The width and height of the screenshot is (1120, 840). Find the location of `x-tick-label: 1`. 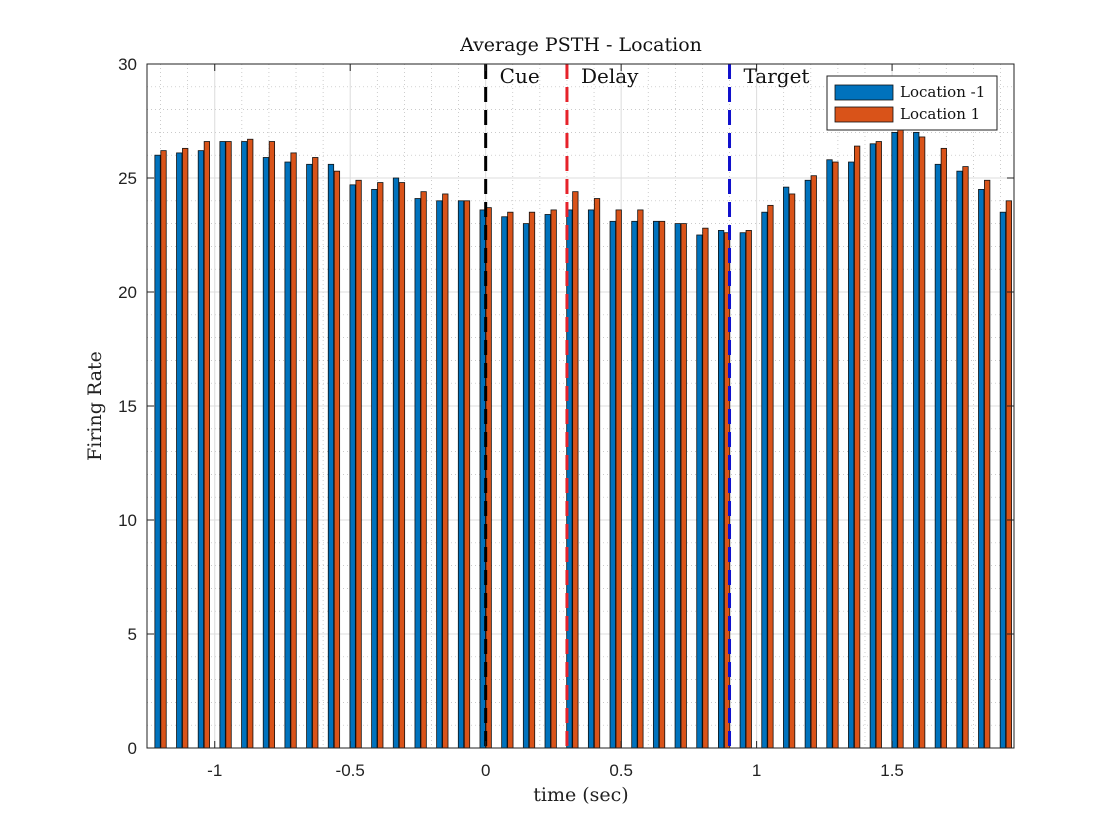

x-tick-label: 1 is located at coordinates (756, 770).